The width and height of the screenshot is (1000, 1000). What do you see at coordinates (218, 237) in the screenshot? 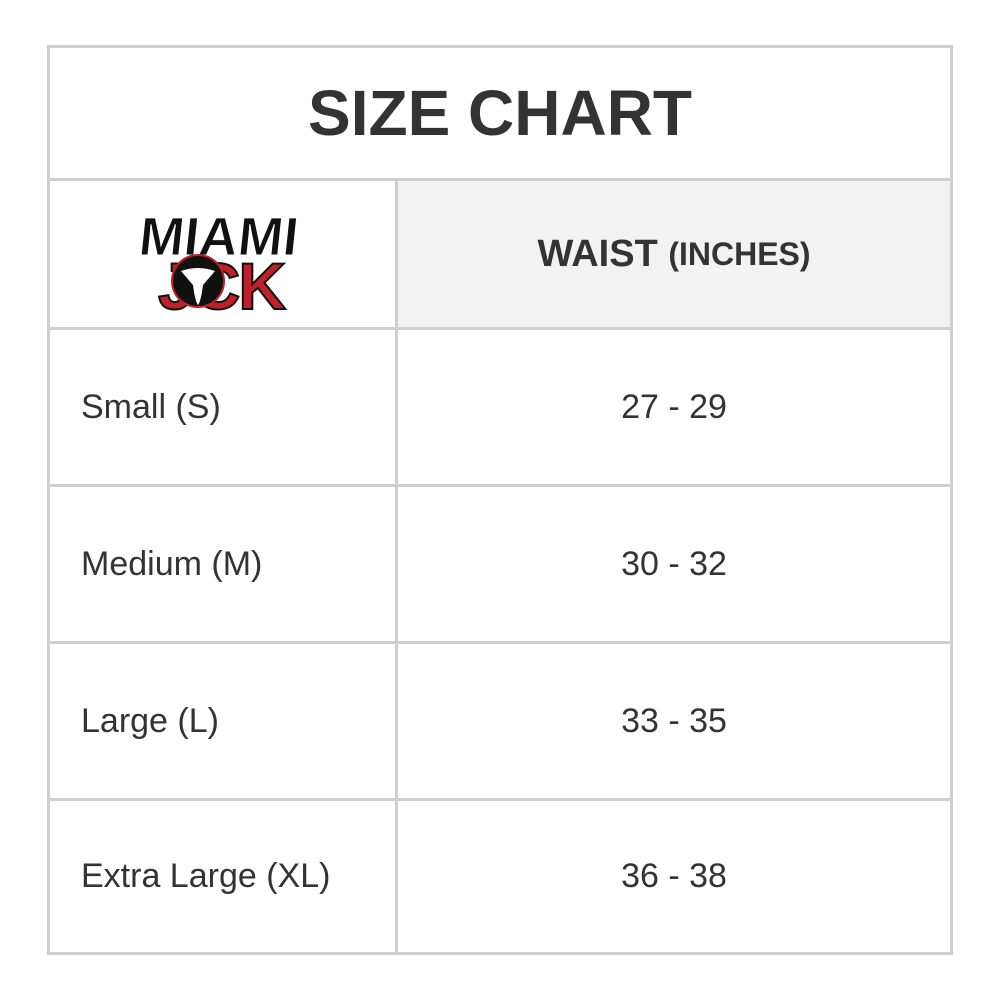
I see `svg-text: MIAMI` at bounding box center [218, 237].